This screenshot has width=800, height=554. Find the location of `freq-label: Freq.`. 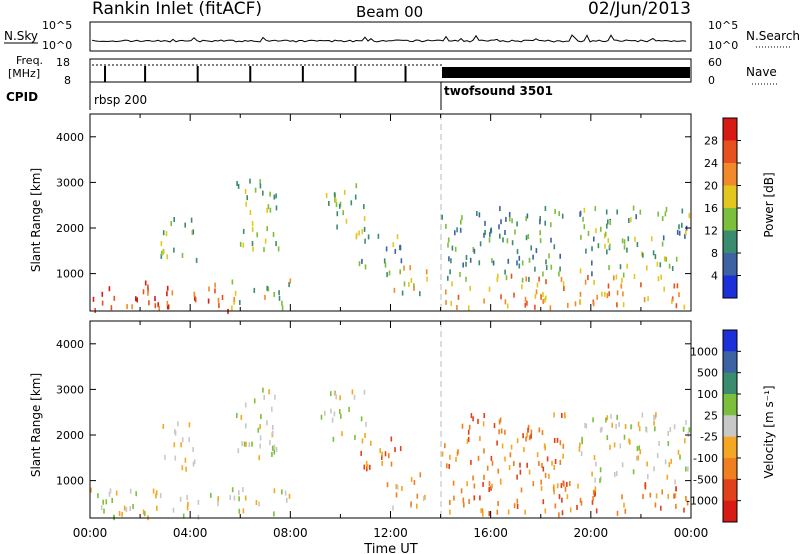

freq-label: Freq. is located at coordinates (29, 60).